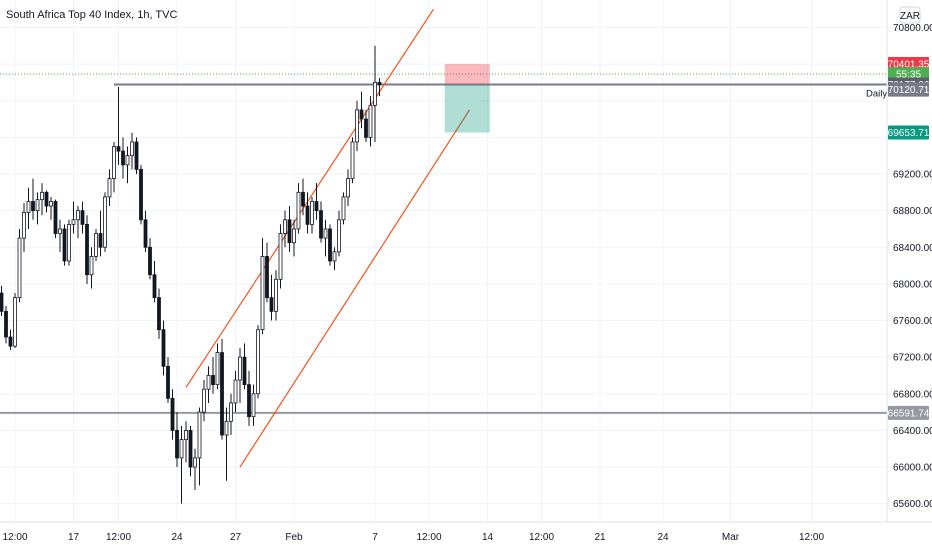 This screenshot has width=932, height=550. I want to click on price-tag-label: 66591.74, so click(909, 413).